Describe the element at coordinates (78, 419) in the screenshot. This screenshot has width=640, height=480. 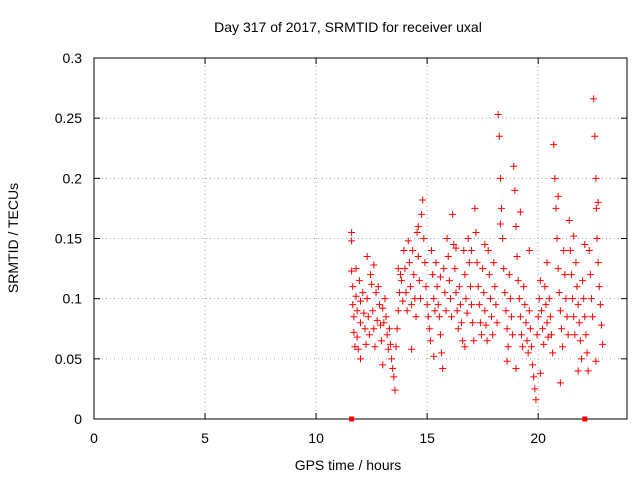
I see `y-tick-label: 0` at that location.